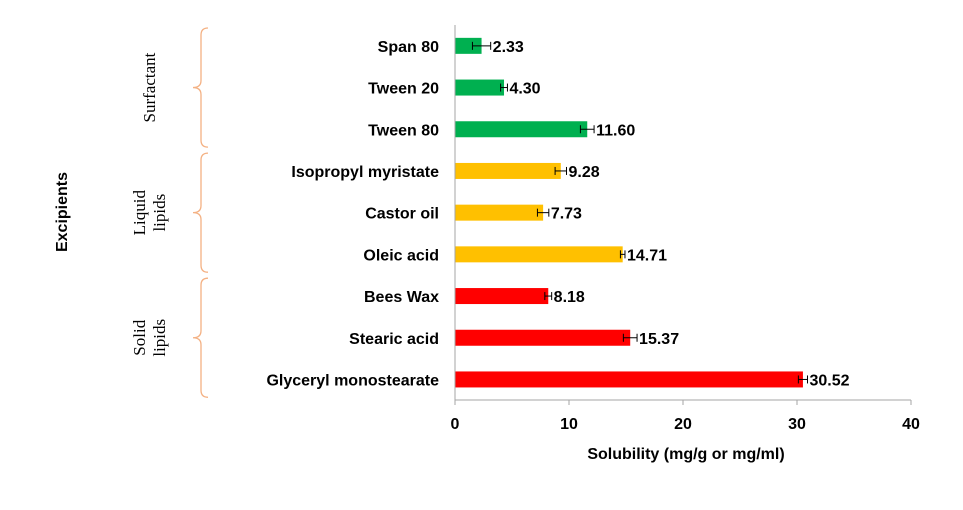 The image size is (963, 510). I want to click on value-label: 7.73, so click(566, 214).